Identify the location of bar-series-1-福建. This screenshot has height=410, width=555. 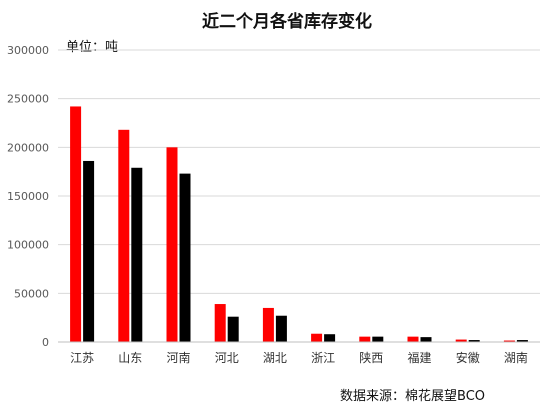
(413, 339).